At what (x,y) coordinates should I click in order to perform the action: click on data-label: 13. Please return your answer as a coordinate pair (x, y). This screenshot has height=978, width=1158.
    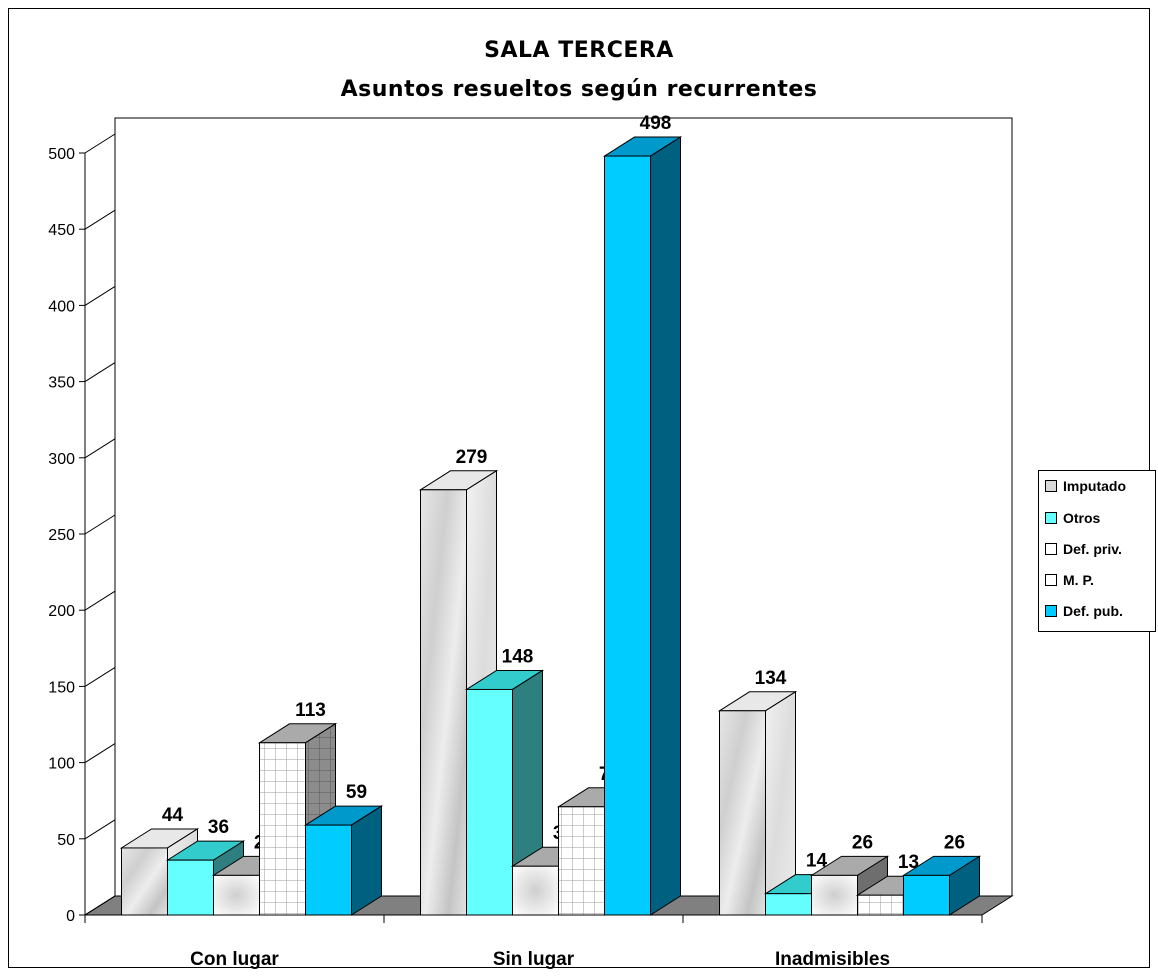
    Looking at the image, I should click on (908, 862).